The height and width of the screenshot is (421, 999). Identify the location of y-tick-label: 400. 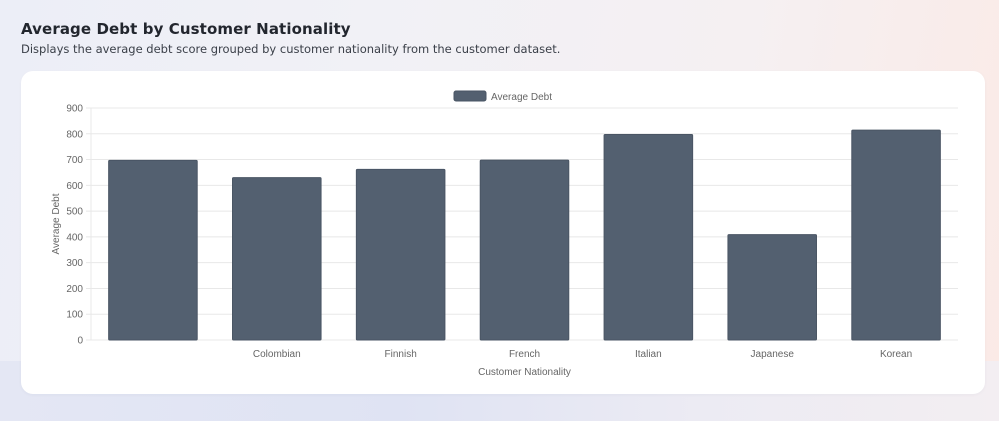
(74, 237).